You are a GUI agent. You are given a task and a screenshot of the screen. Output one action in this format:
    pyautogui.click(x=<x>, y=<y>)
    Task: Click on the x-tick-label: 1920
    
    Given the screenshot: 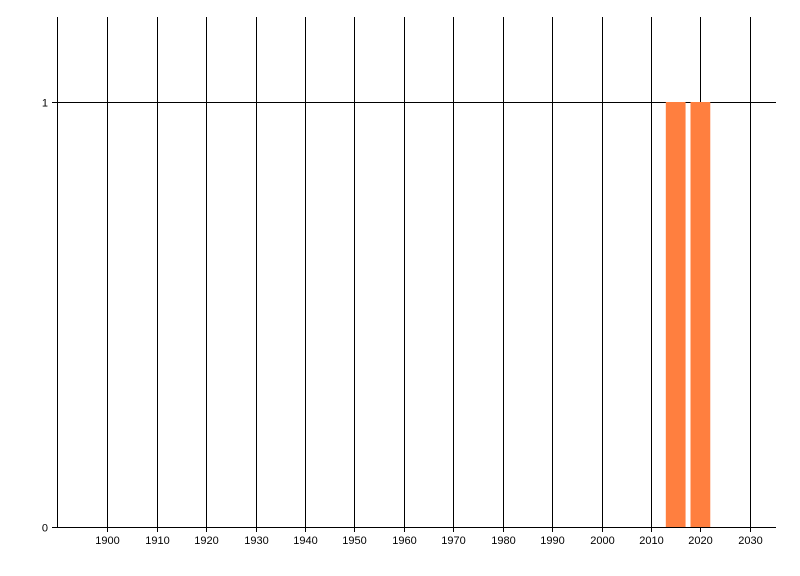 What is the action you would take?
    pyautogui.click(x=206, y=541)
    